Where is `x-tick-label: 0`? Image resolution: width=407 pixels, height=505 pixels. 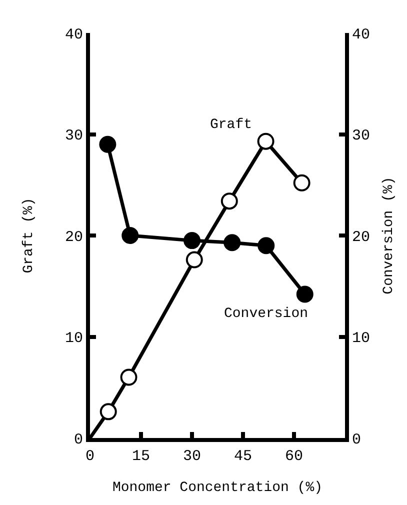 x-tick-label: 0 is located at coordinates (90, 456).